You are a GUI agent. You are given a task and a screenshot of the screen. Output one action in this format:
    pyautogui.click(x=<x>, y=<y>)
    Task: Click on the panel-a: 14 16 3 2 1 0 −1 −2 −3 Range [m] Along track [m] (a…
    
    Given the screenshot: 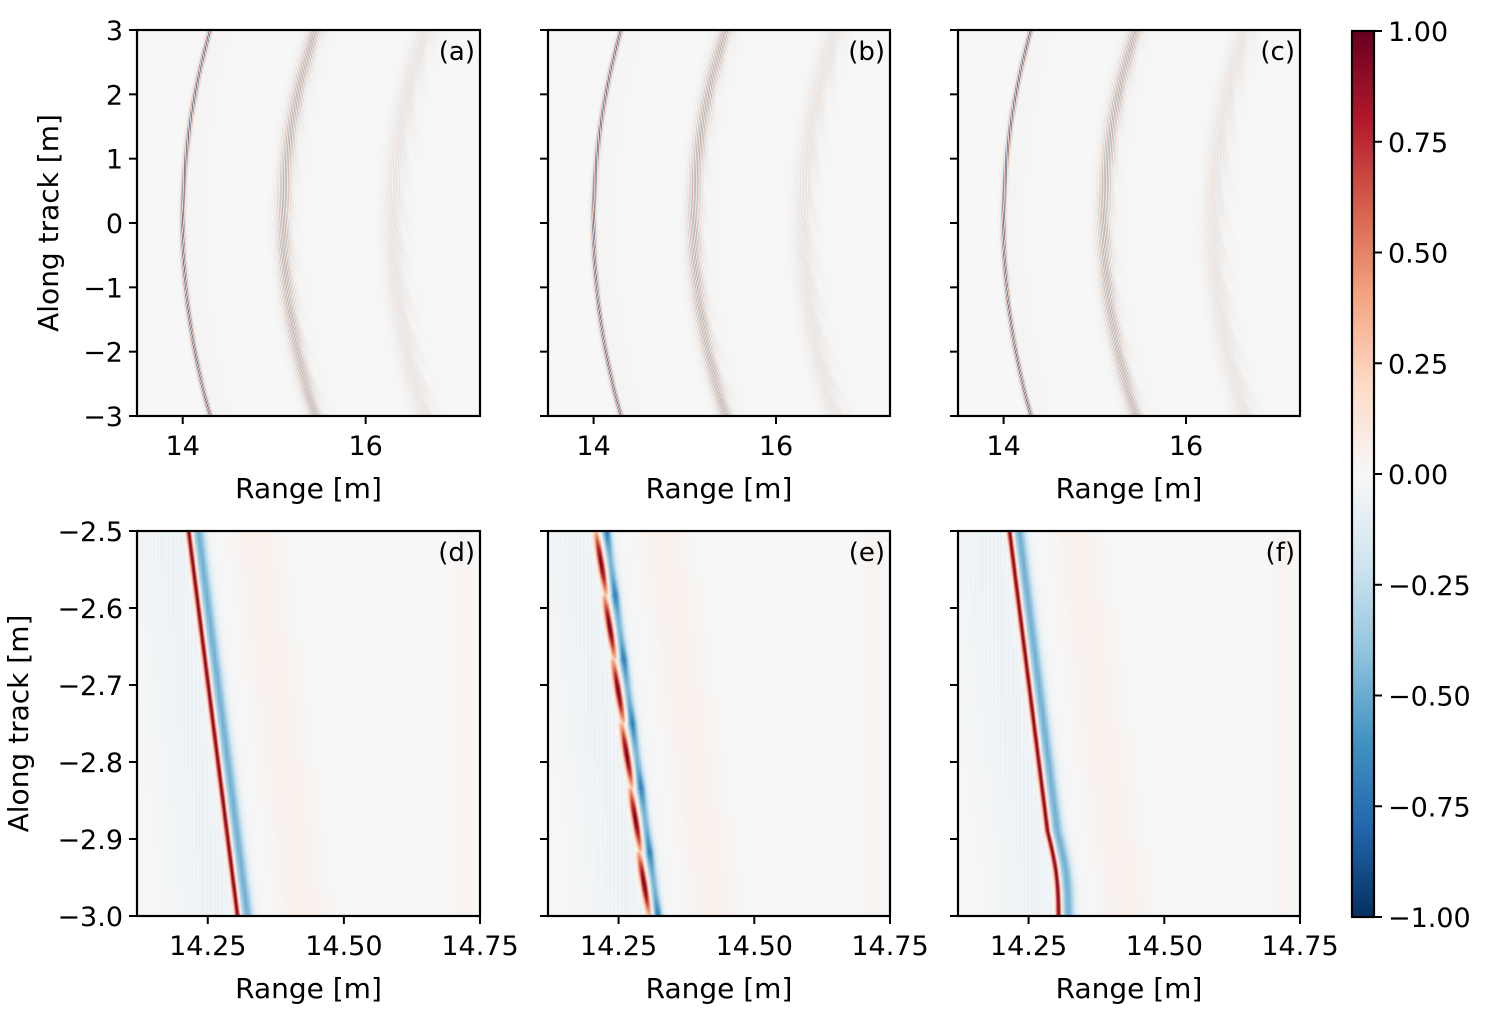 What is the action you would take?
    pyautogui.click(x=257, y=260)
    